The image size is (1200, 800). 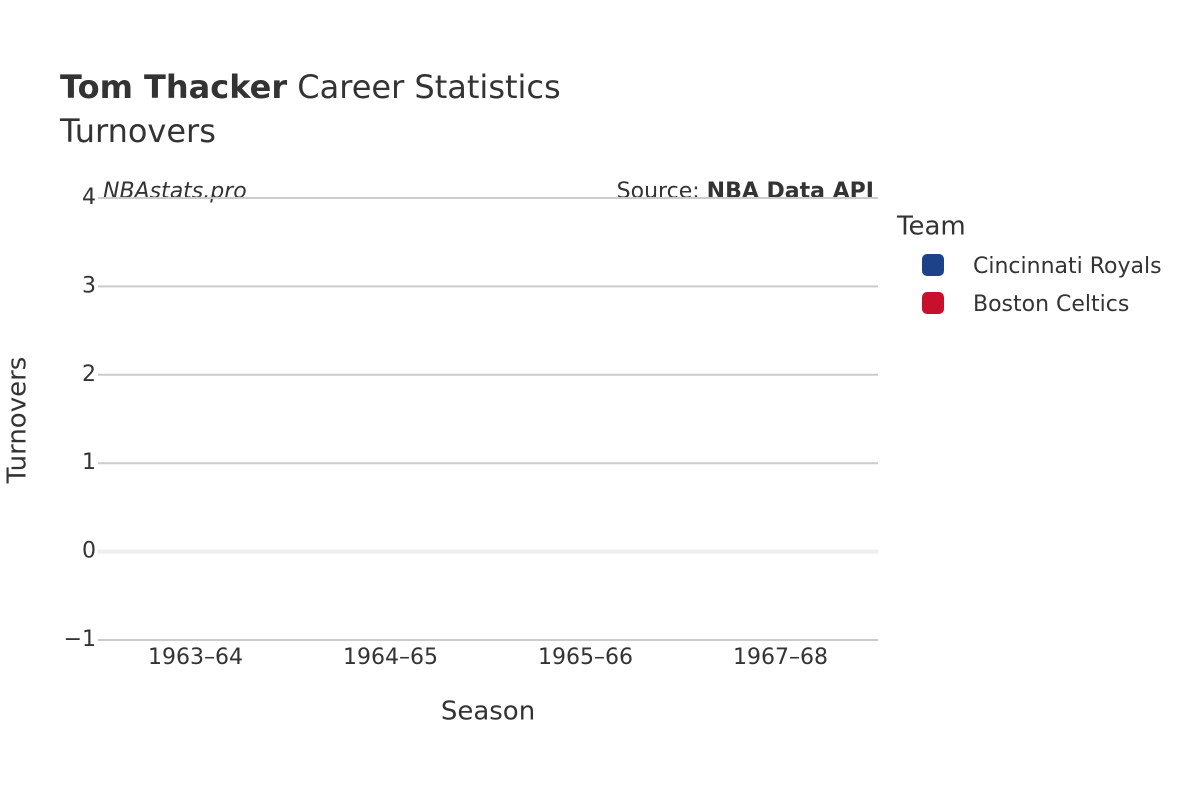 What do you see at coordinates (89, 551) in the screenshot?
I see `y-tick-label: 0` at bounding box center [89, 551].